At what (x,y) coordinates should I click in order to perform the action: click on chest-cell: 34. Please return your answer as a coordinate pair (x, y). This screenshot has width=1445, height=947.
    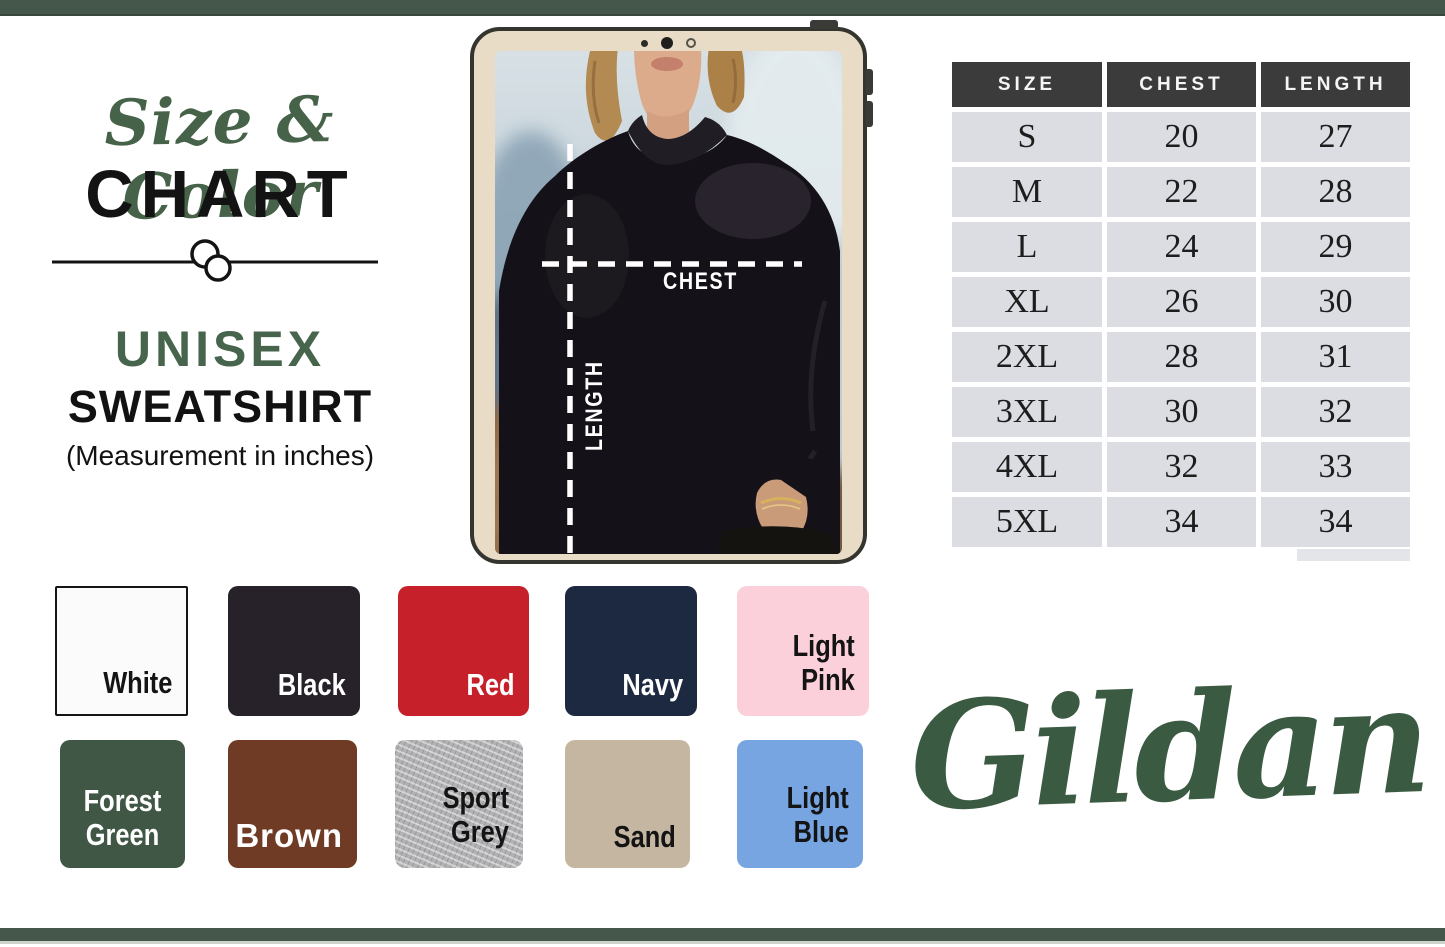
    Looking at the image, I should click on (1181, 522).